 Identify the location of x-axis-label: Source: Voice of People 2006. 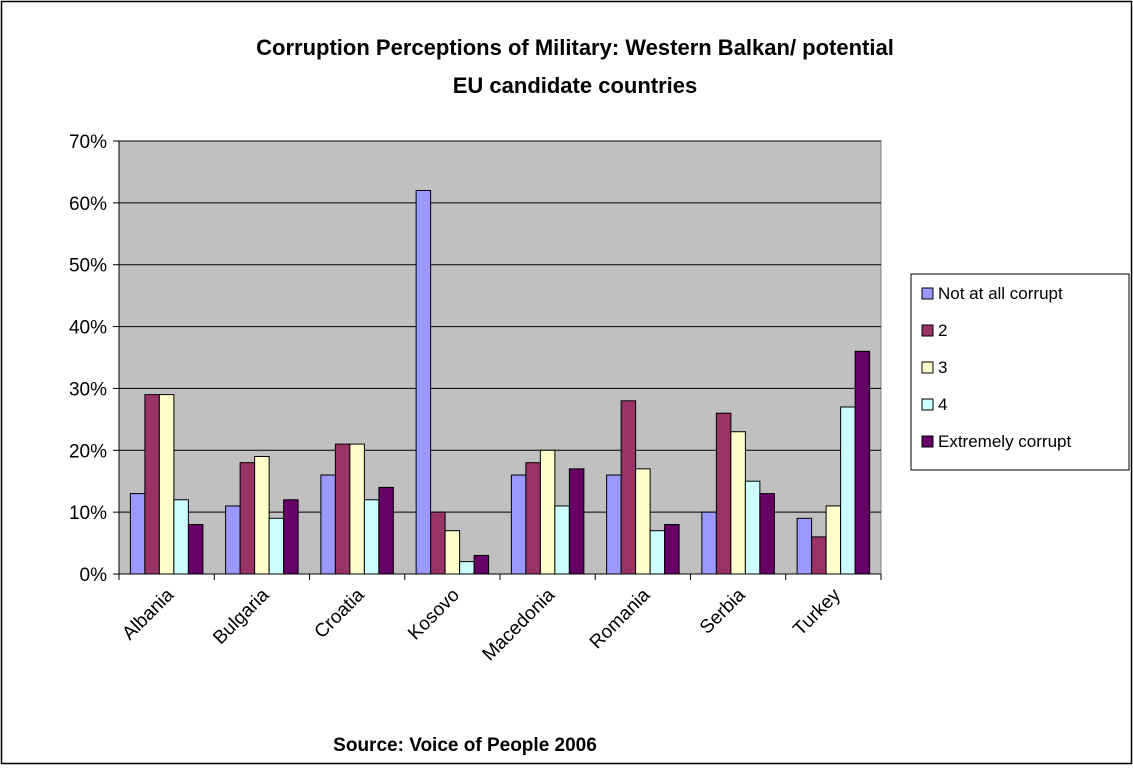
(465, 745).